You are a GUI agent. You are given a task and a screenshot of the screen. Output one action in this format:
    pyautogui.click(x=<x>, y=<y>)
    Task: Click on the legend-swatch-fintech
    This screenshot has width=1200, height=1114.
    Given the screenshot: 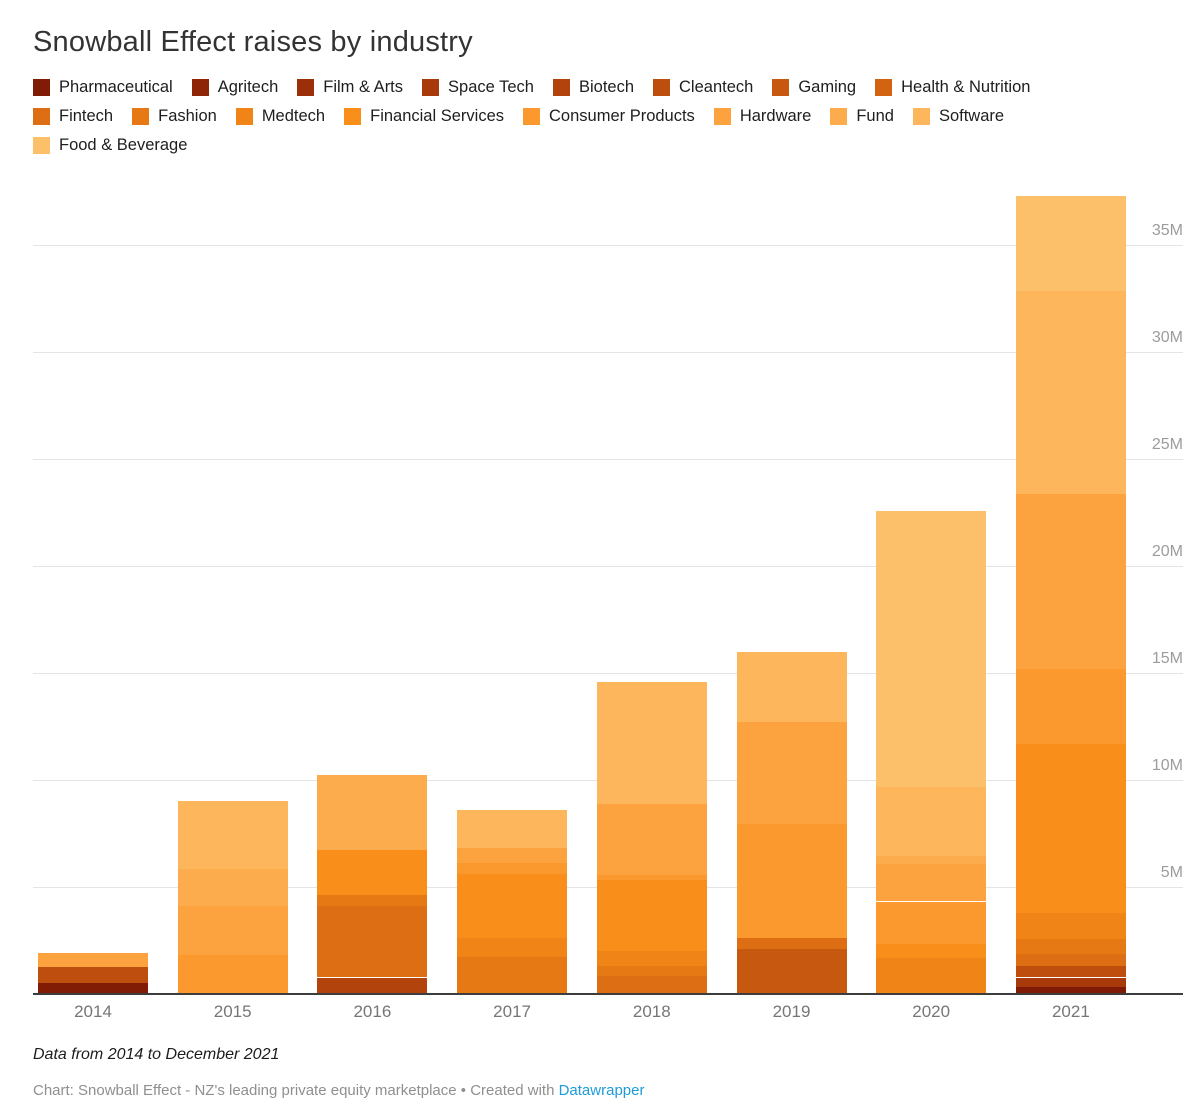 What is the action you would take?
    pyautogui.click(x=41, y=116)
    